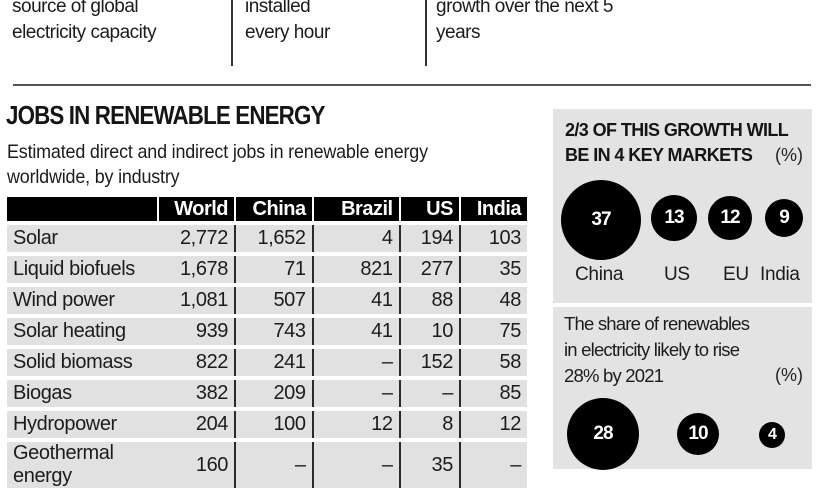 Image resolution: width=826 pixels, height=488 pixels. What do you see at coordinates (273, 237) in the screenshot?
I see `cell-china: 1,652` at bounding box center [273, 237].